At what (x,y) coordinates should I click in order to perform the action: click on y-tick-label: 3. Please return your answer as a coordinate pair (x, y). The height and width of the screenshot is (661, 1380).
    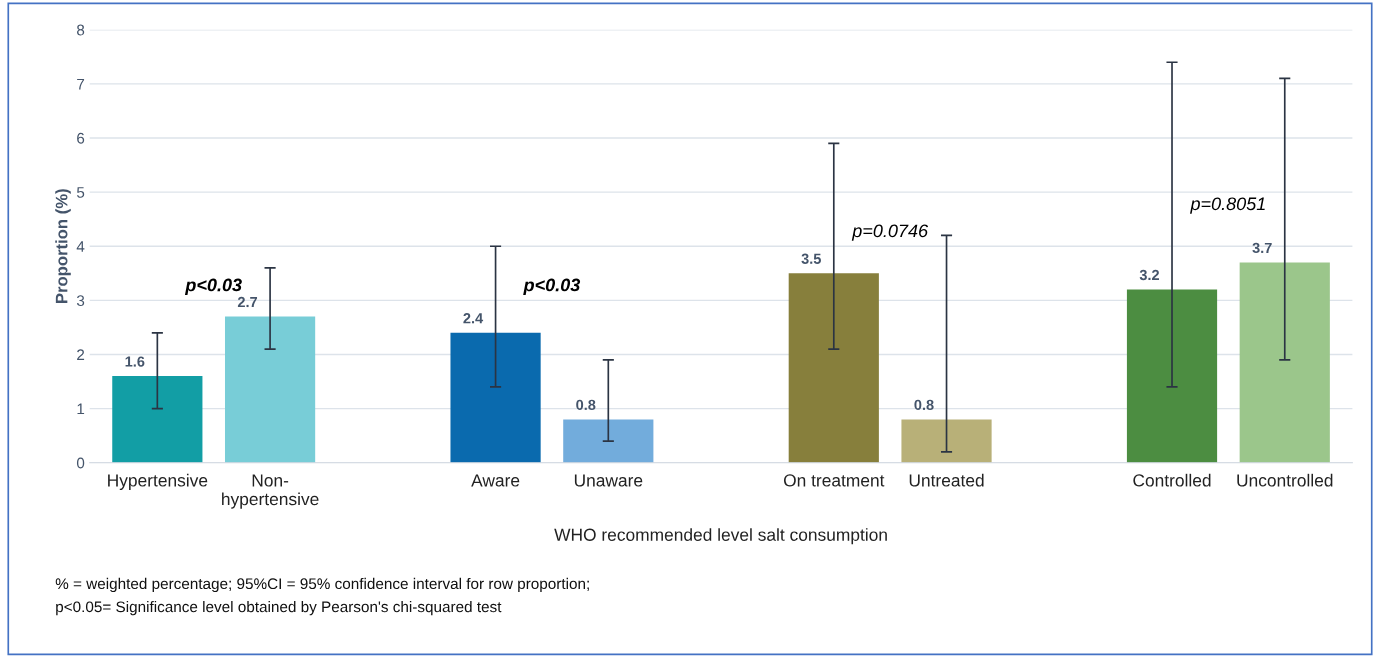
    Looking at the image, I should click on (80, 301).